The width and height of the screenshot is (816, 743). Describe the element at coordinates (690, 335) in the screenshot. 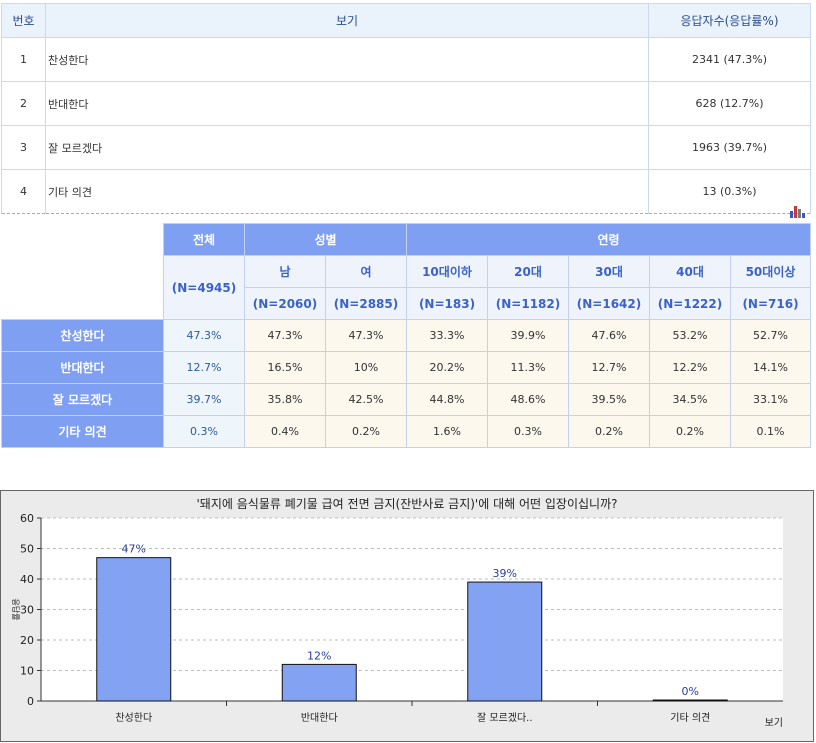

I see `cell-value: 53.2%` at that location.